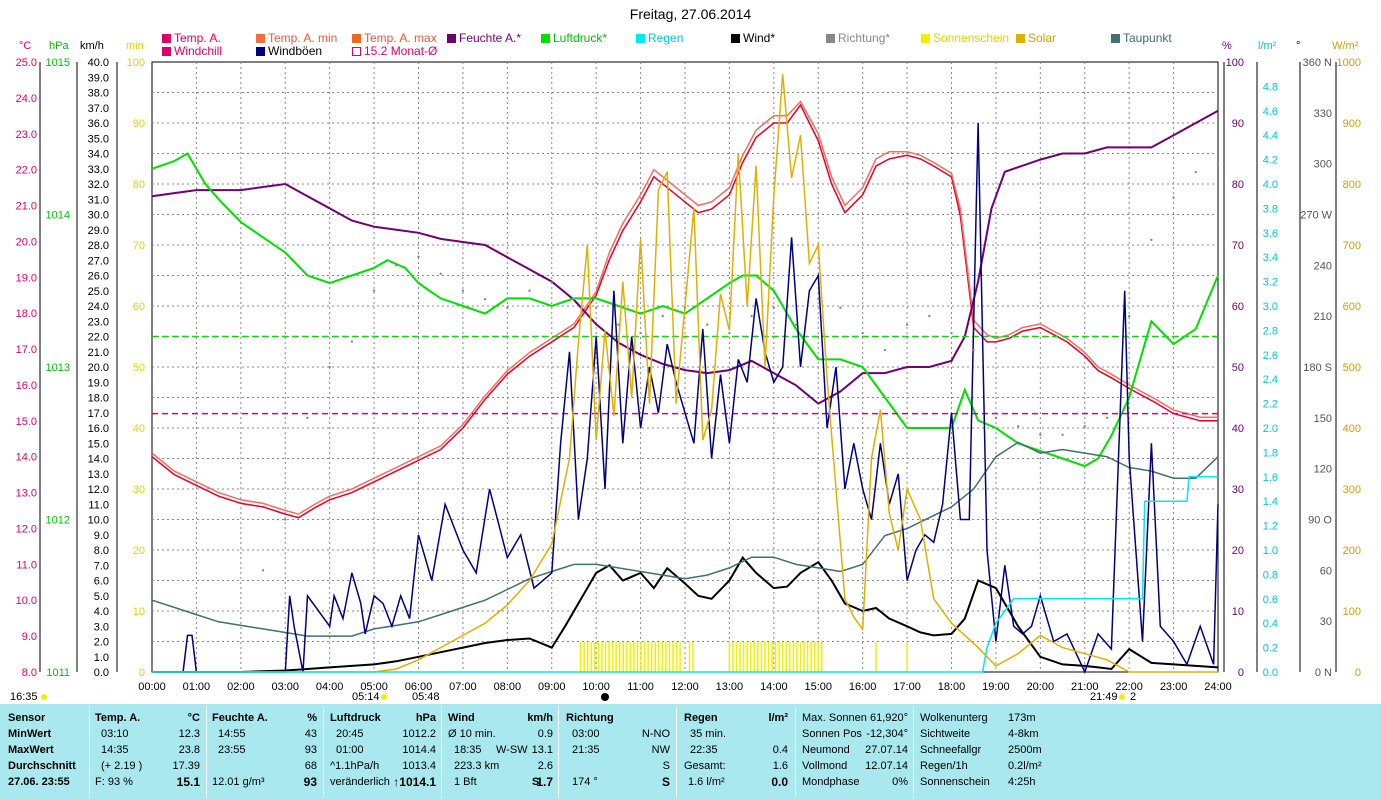 Image resolution: width=1381 pixels, height=800 pixels. I want to click on rain-axis-tick: 0.0, so click(1270, 673).